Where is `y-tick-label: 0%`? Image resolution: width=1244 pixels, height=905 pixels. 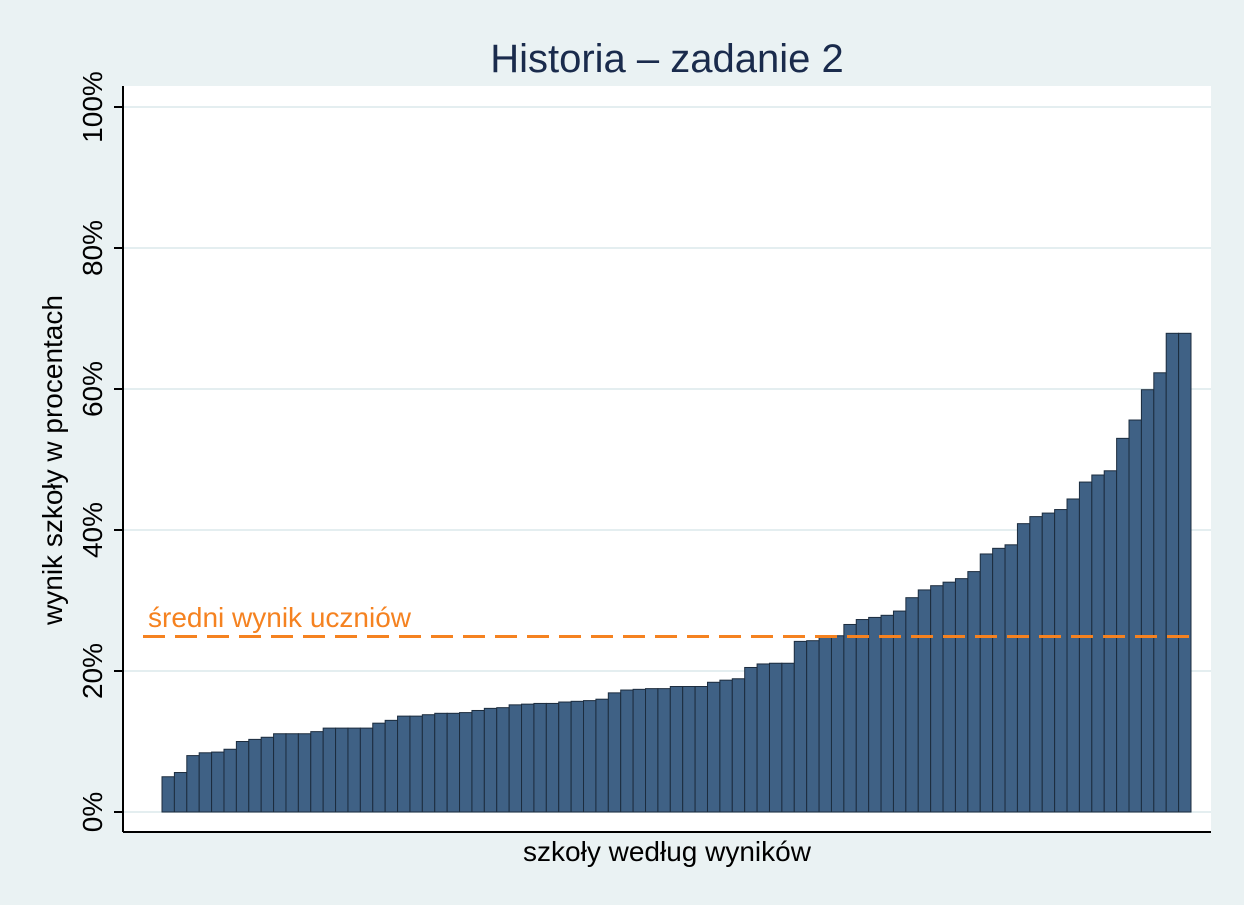 y-tick-label: 0% is located at coordinates (92, 812).